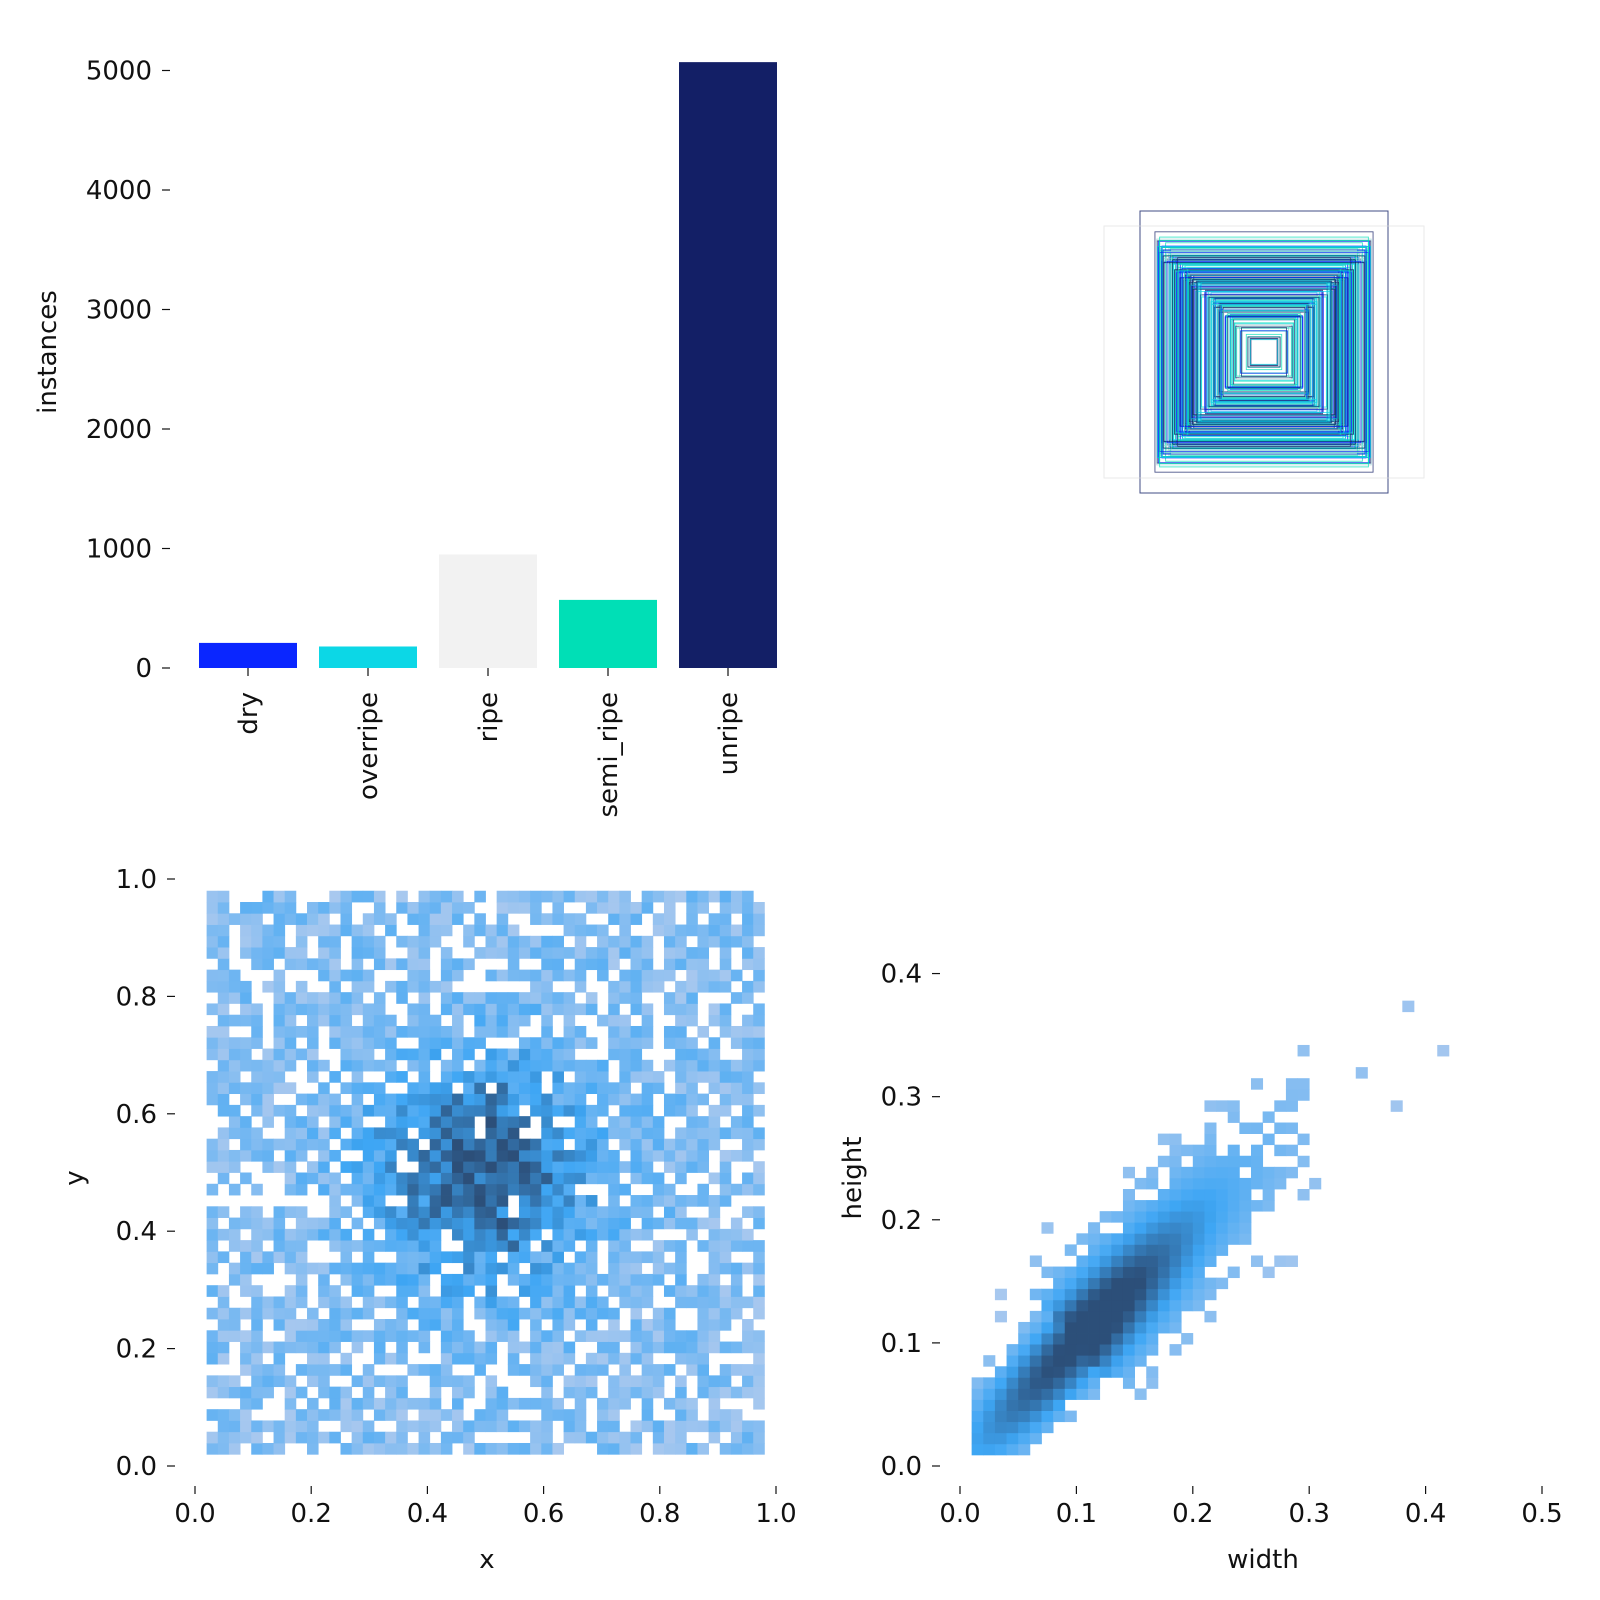 The width and height of the screenshot is (1600, 1600). I want to click on box, so click(1264, 352).